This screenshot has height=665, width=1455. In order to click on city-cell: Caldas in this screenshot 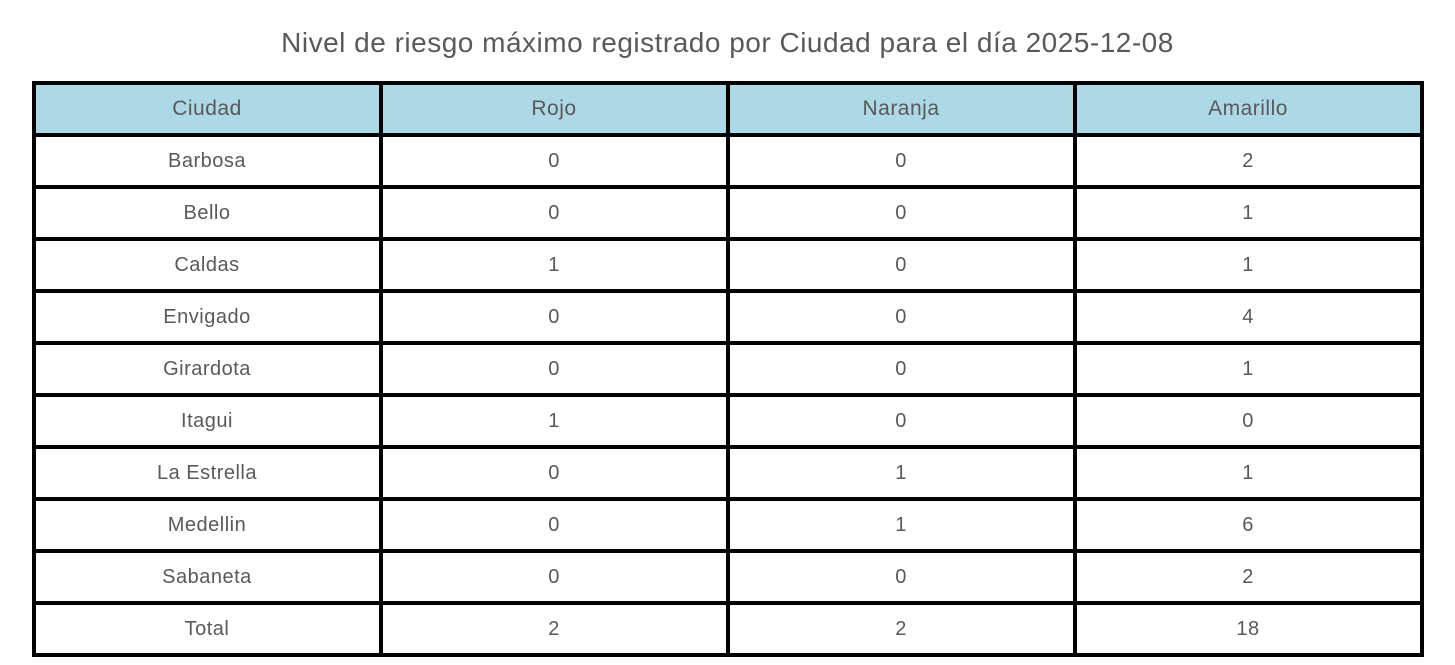, I will do `click(207, 265)`.